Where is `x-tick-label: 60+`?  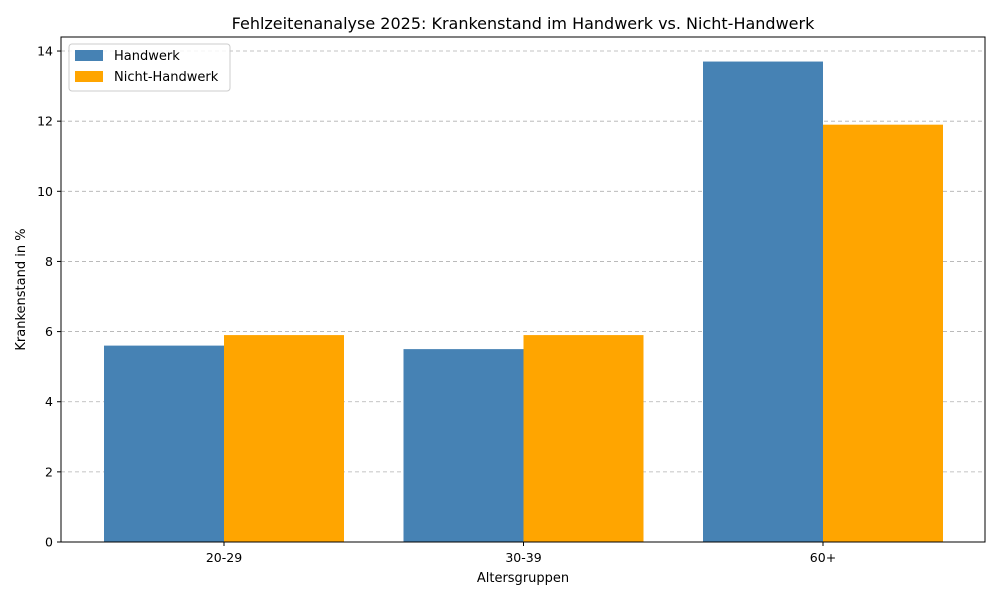
x-tick-label: 60+ is located at coordinates (823, 557).